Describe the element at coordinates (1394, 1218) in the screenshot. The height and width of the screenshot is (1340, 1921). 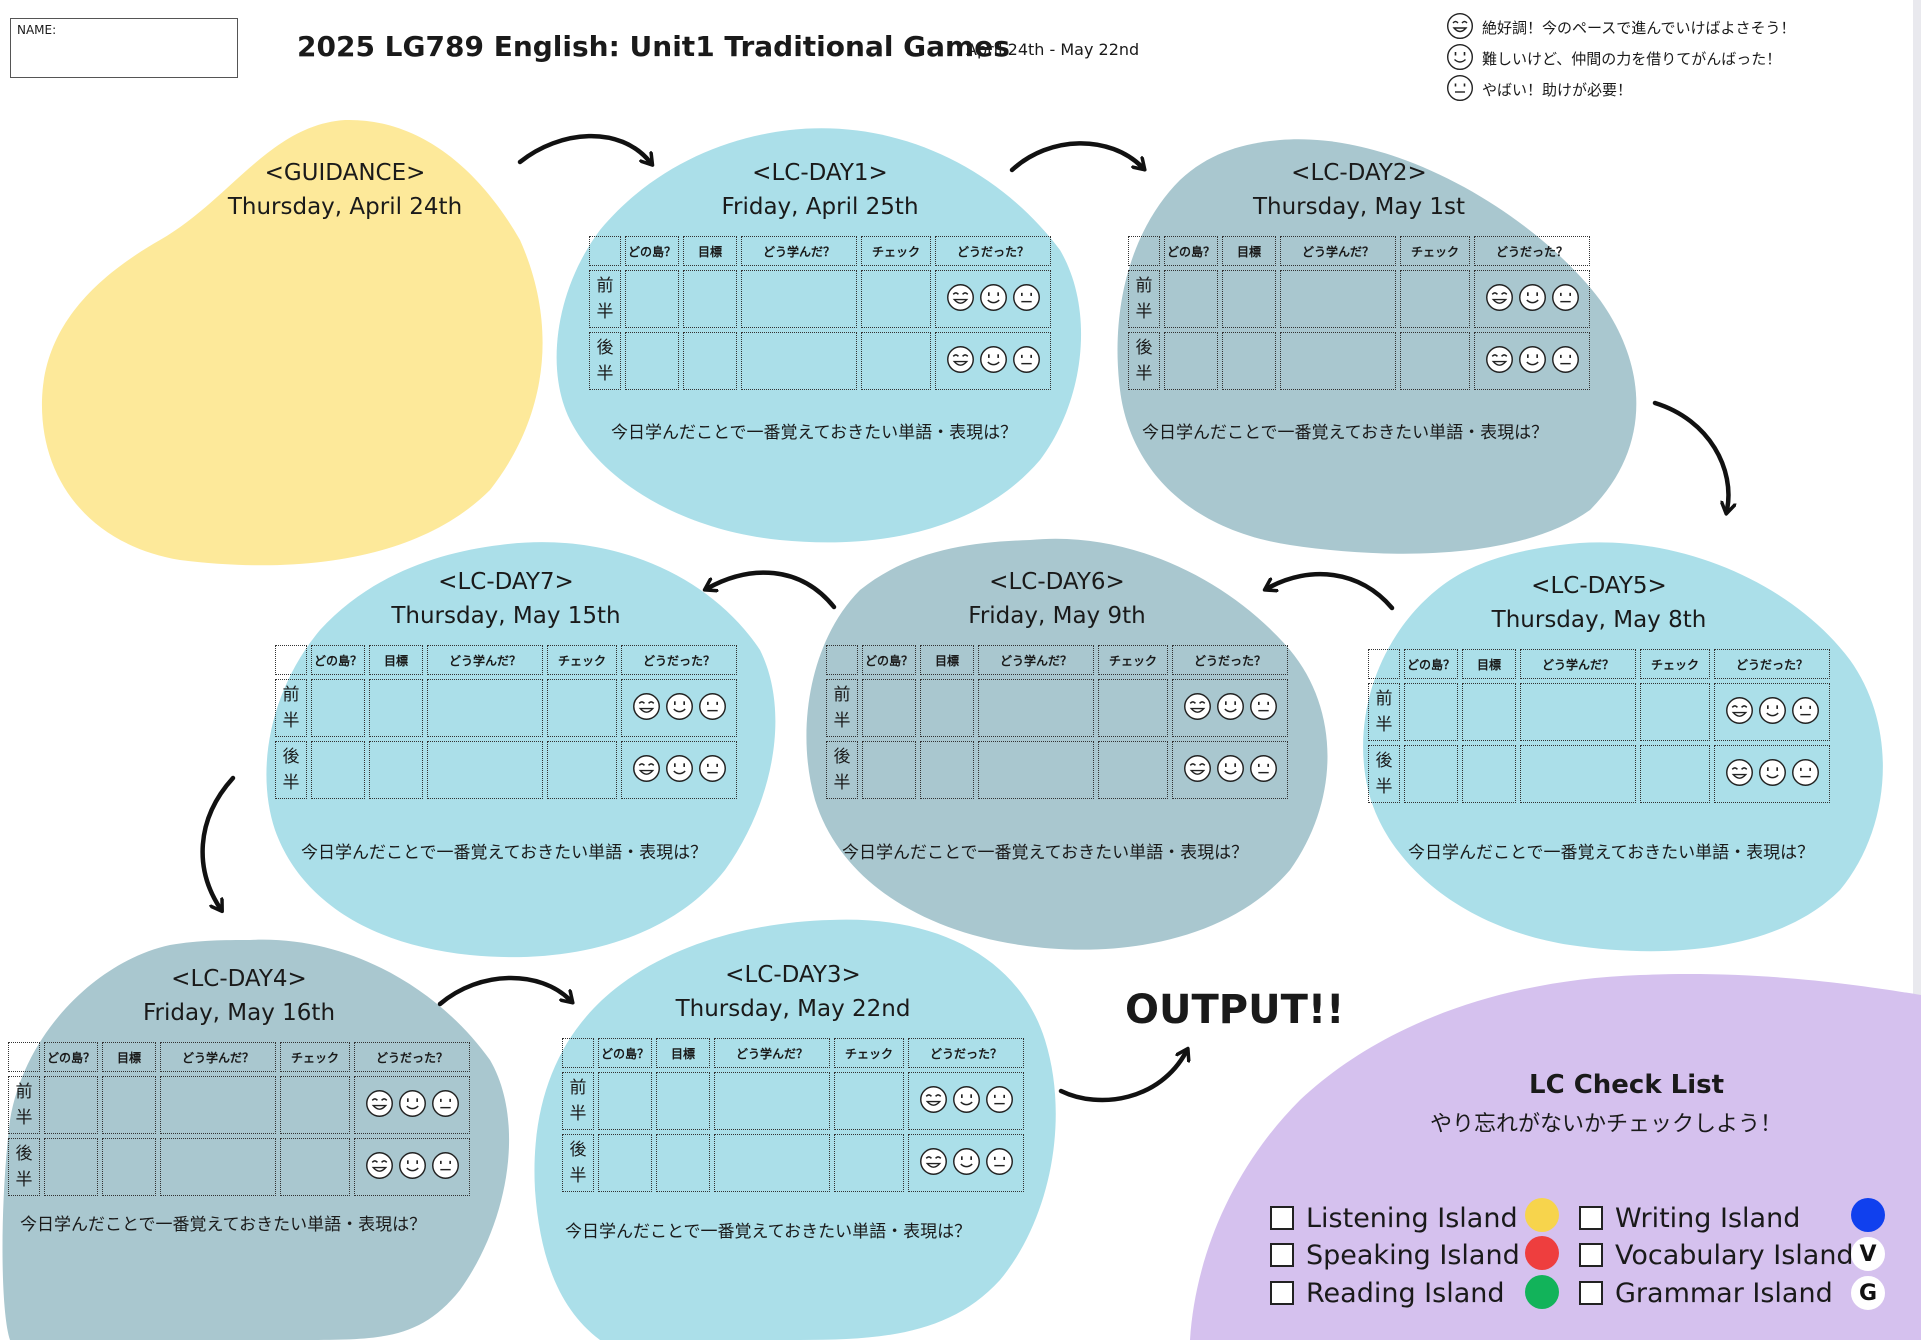
I see `island-checklist-item: Listening Island` at that location.